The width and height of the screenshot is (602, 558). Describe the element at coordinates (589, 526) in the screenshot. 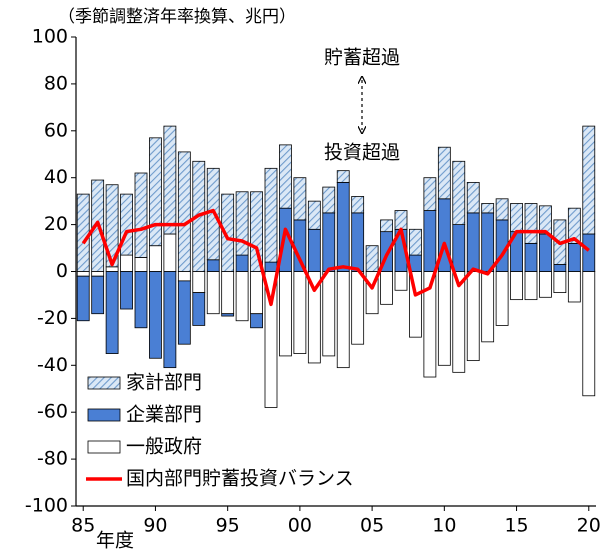

I see `x-tick-label: 20` at that location.